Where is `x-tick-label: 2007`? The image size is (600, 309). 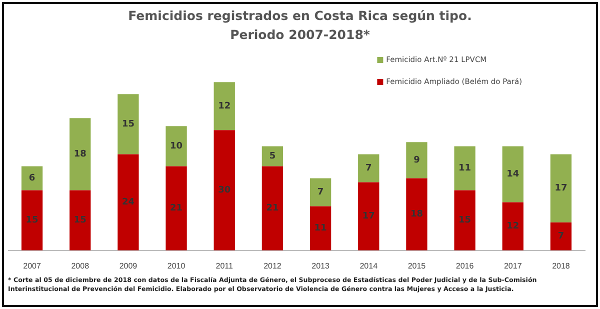 x-tick-label: 2007 is located at coordinates (32, 265).